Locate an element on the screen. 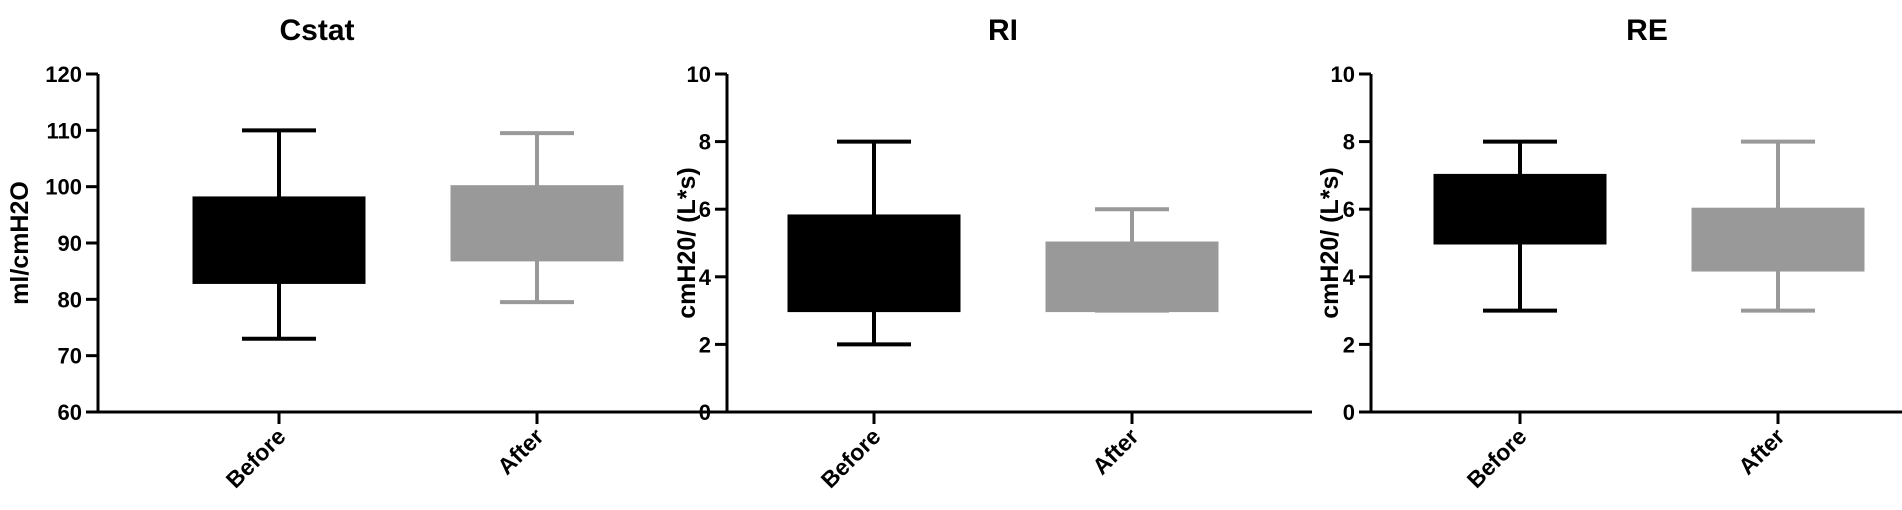 The height and width of the screenshot is (510, 1902). chart-title: Cstat is located at coordinates (316, 30).